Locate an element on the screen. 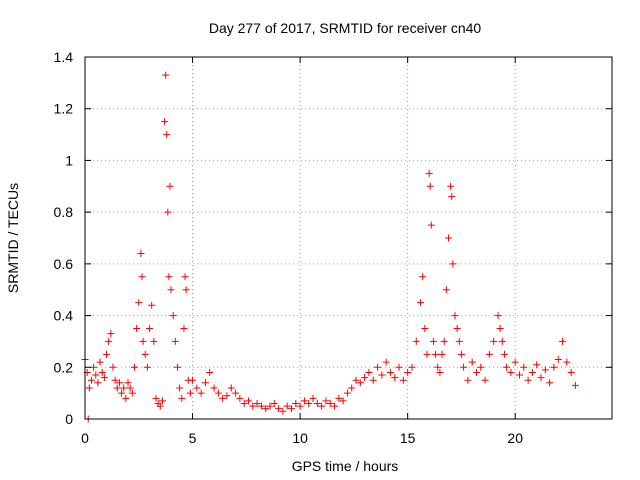 The image size is (640, 480). y-tick-label: 1.4 is located at coordinates (64, 57).